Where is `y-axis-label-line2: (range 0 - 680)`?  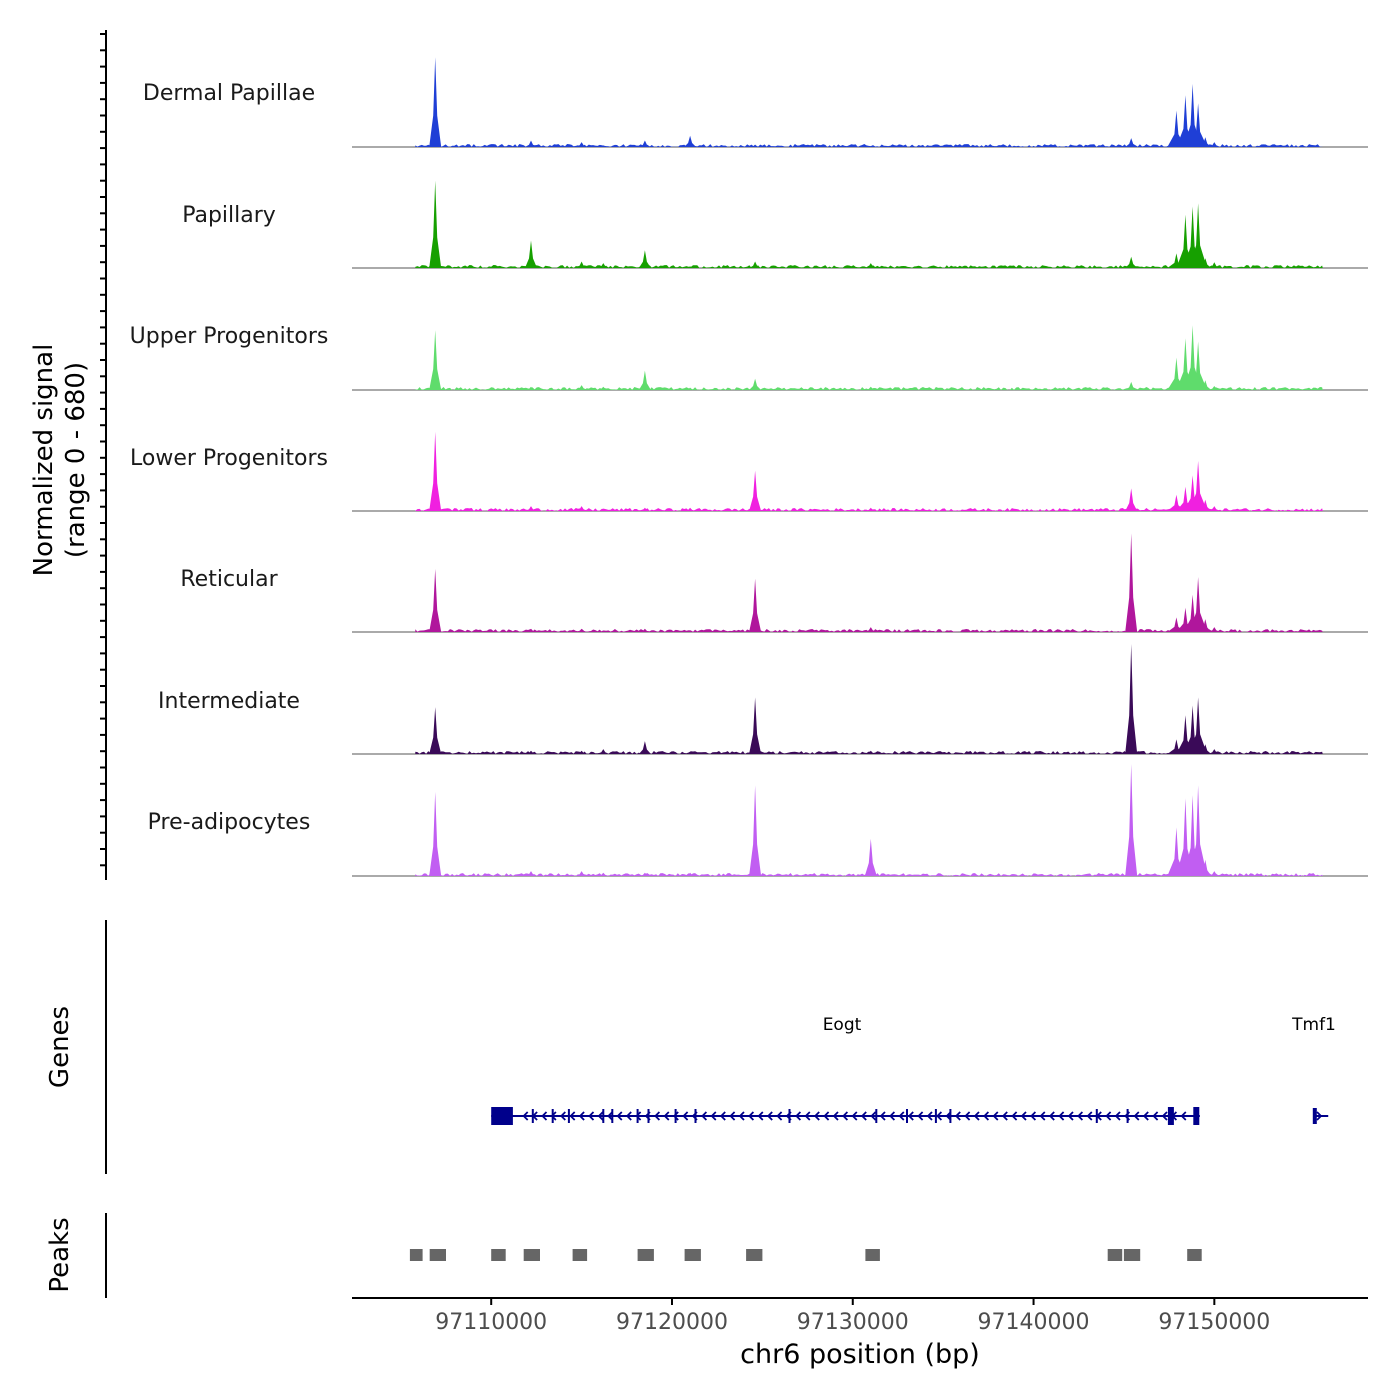
y-axis-label-line2: (range 0 - 680) is located at coordinates (76, 460).